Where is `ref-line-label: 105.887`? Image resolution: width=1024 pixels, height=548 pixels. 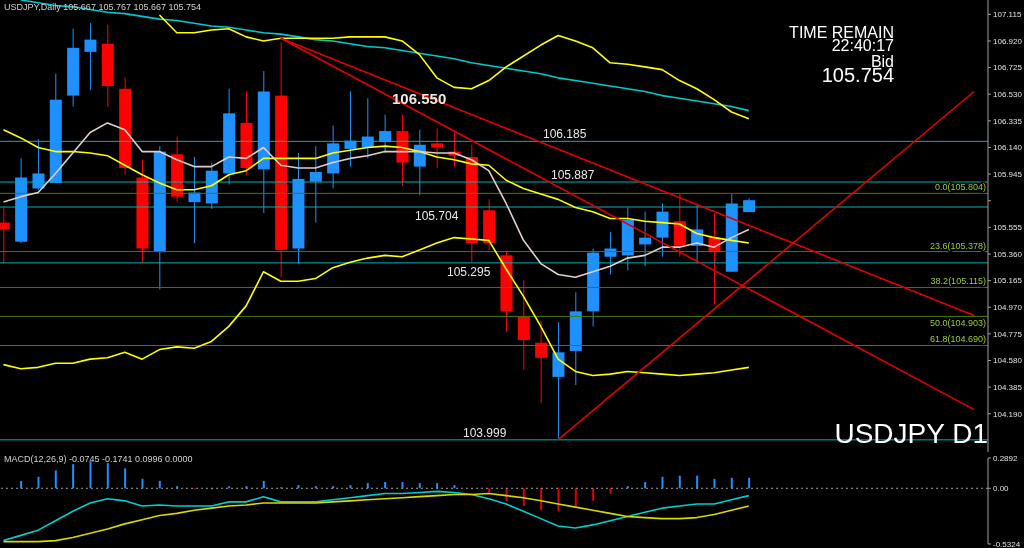 ref-line-label: 105.887 is located at coordinates (573, 175).